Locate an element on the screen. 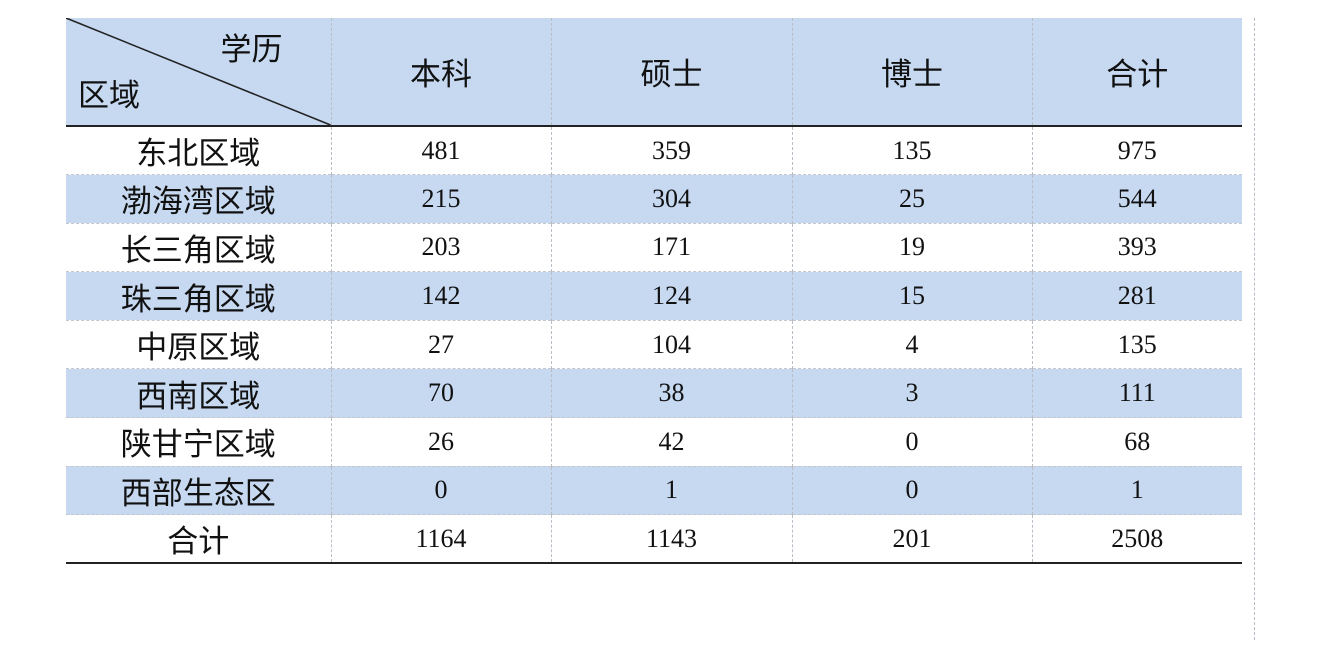 This screenshot has width=1332, height=666. region-cell: 陕甘宁区域 is located at coordinates (198, 442).